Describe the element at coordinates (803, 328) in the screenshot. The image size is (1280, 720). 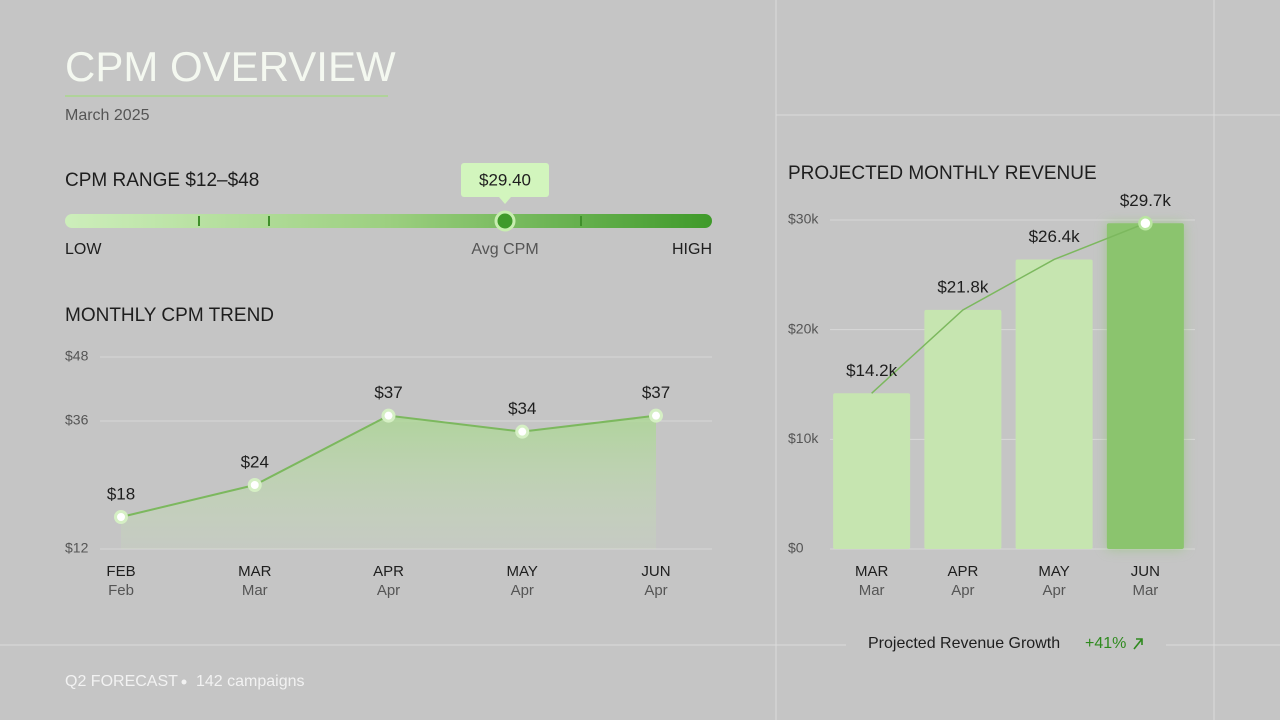
I see `y-tick-label: $20k` at that location.